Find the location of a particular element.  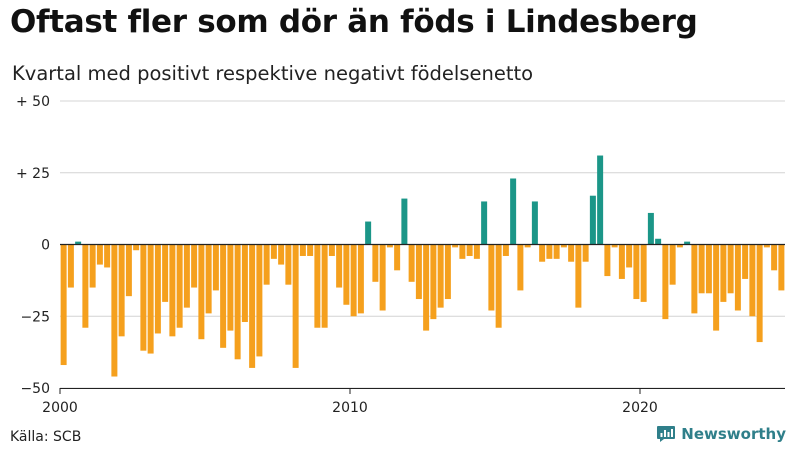

brand-name: Newsworthy is located at coordinates (733, 434).